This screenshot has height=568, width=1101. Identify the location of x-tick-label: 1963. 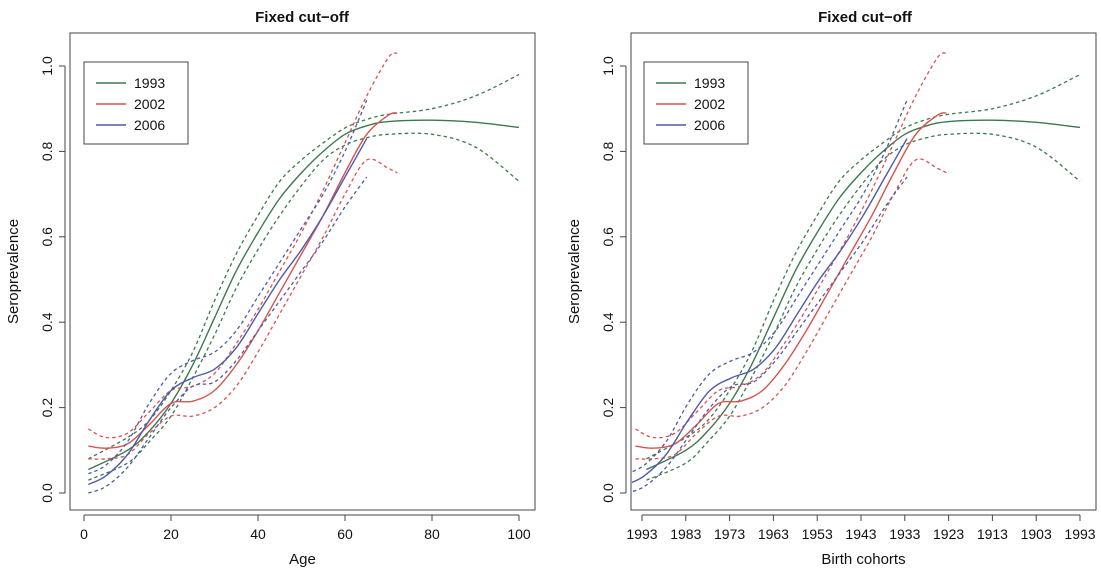
(773, 534).